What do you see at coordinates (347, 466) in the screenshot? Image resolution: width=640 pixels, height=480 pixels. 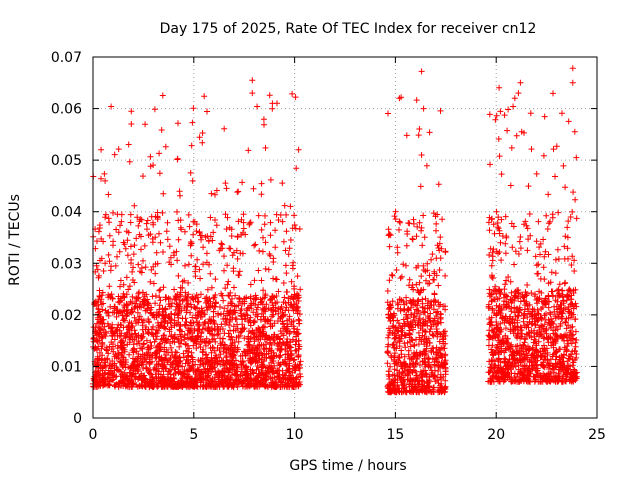 I see `x-axis-label: GPS time / hours` at bounding box center [347, 466].